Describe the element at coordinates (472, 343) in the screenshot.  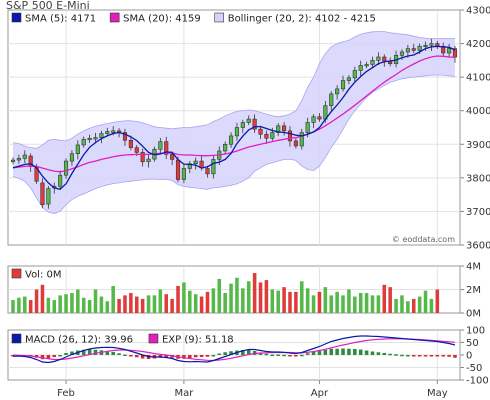
I see `macd-y-tick-label: 50` at that location.